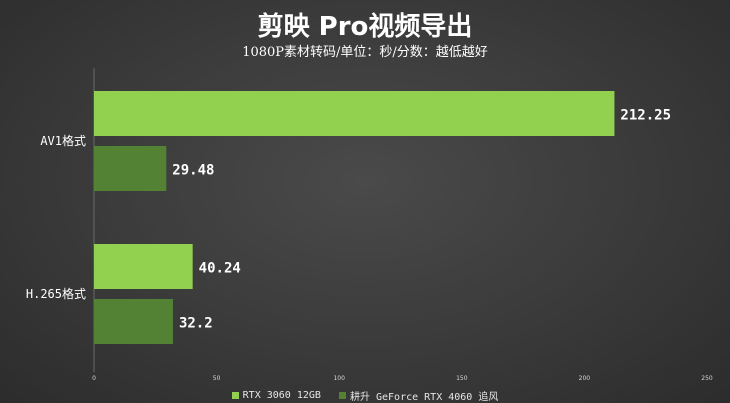 This screenshot has width=730, height=403. I want to click on legend-item-series-2: 耕升 GeForce RTX 4060 追风, so click(418, 395).